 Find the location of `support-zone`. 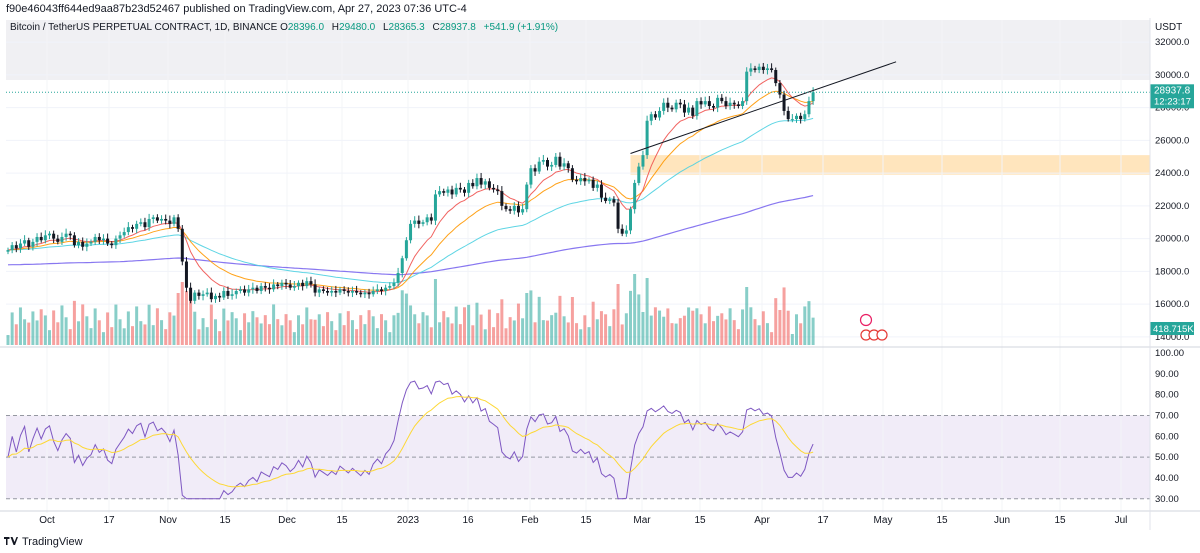

support-zone is located at coordinates (890, 165).